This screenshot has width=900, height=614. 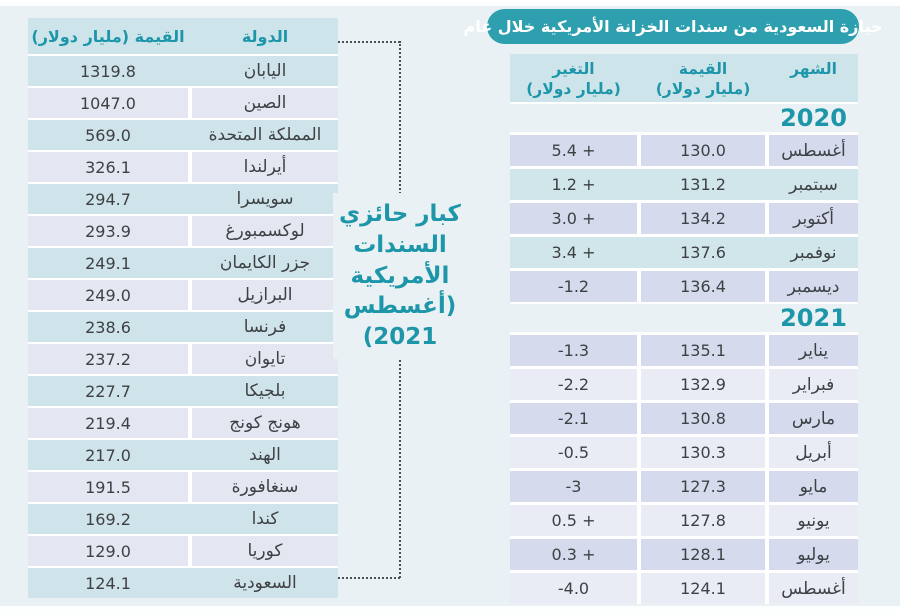 What do you see at coordinates (684, 118) in the screenshot?
I see `year-label-2020: 2020` at bounding box center [684, 118].